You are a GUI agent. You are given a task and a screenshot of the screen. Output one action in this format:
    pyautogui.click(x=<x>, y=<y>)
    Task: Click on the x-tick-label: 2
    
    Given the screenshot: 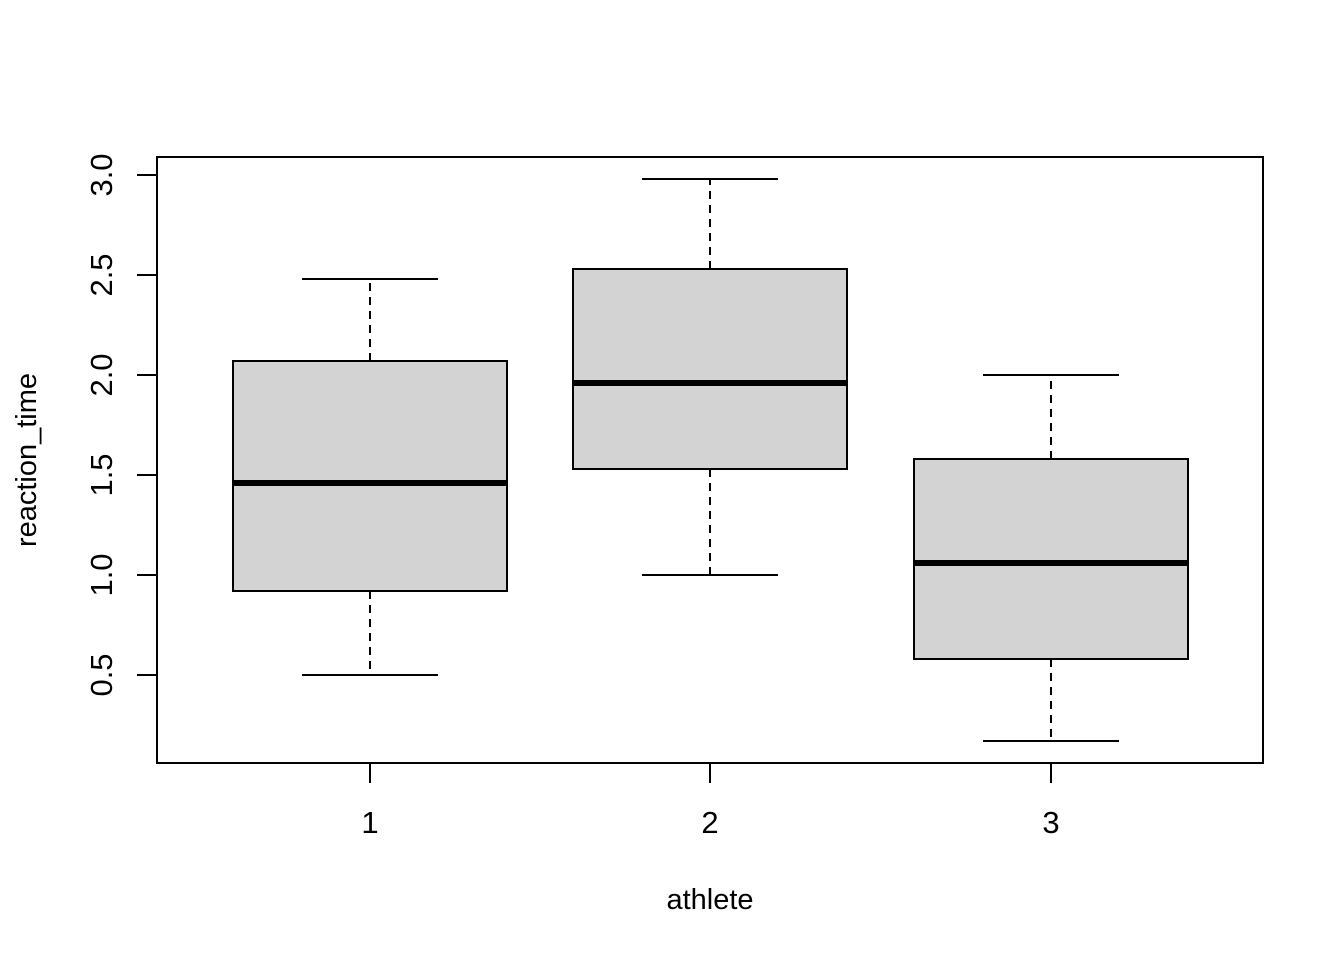 What is the action you would take?
    pyautogui.click(x=709, y=822)
    